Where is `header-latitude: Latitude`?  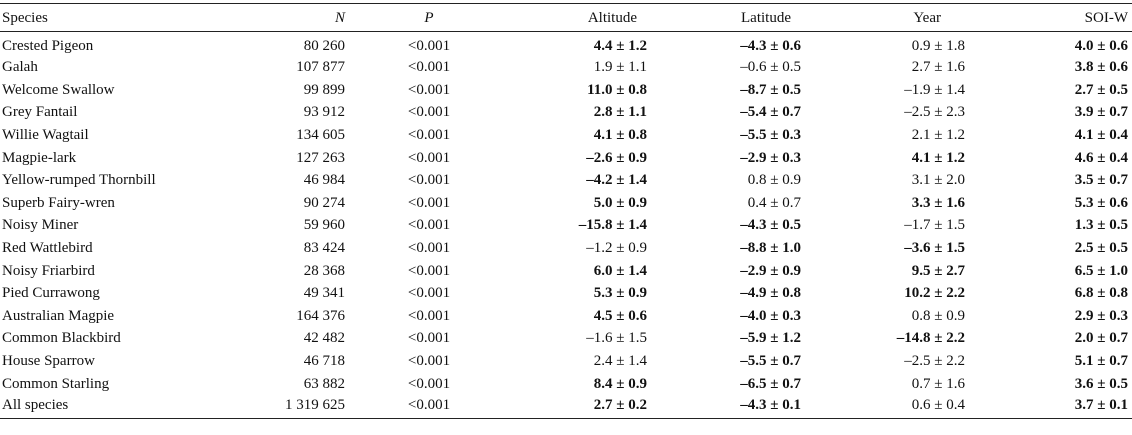
header-latitude: Latitude is located at coordinates (736, 17).